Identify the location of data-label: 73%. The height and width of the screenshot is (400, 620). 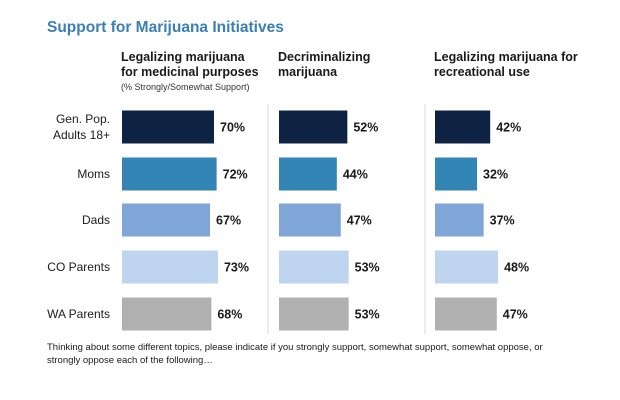
(236, 268).